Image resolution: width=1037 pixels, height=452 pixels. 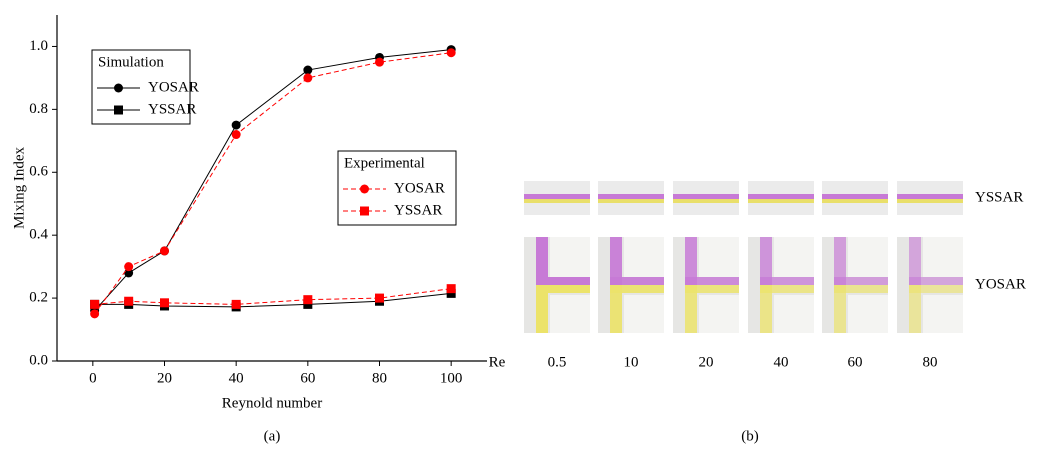 What do you see at coordinates (272, 436) in the screenshot?
I see `caption-a: (a)` at bounding box center [272, 436].